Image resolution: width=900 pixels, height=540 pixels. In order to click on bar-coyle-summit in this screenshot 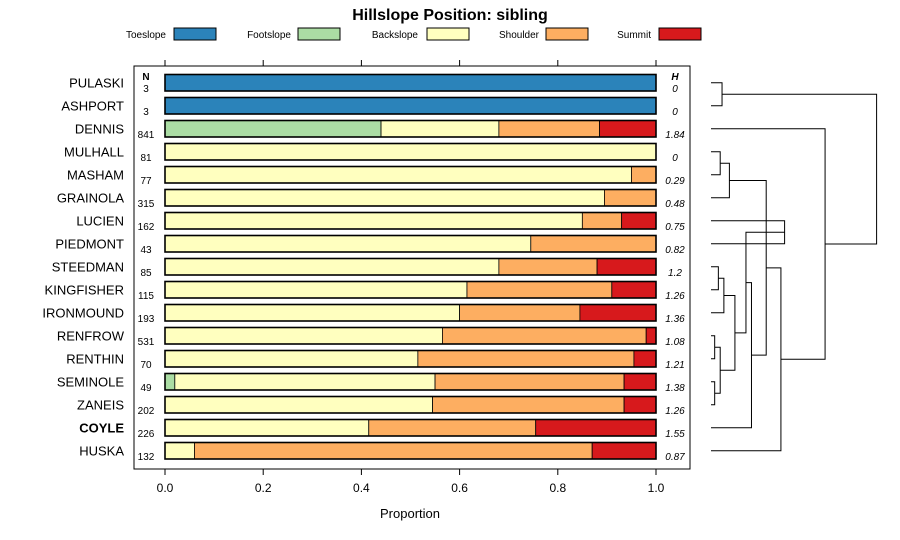, I will do `click(596, 428)`.